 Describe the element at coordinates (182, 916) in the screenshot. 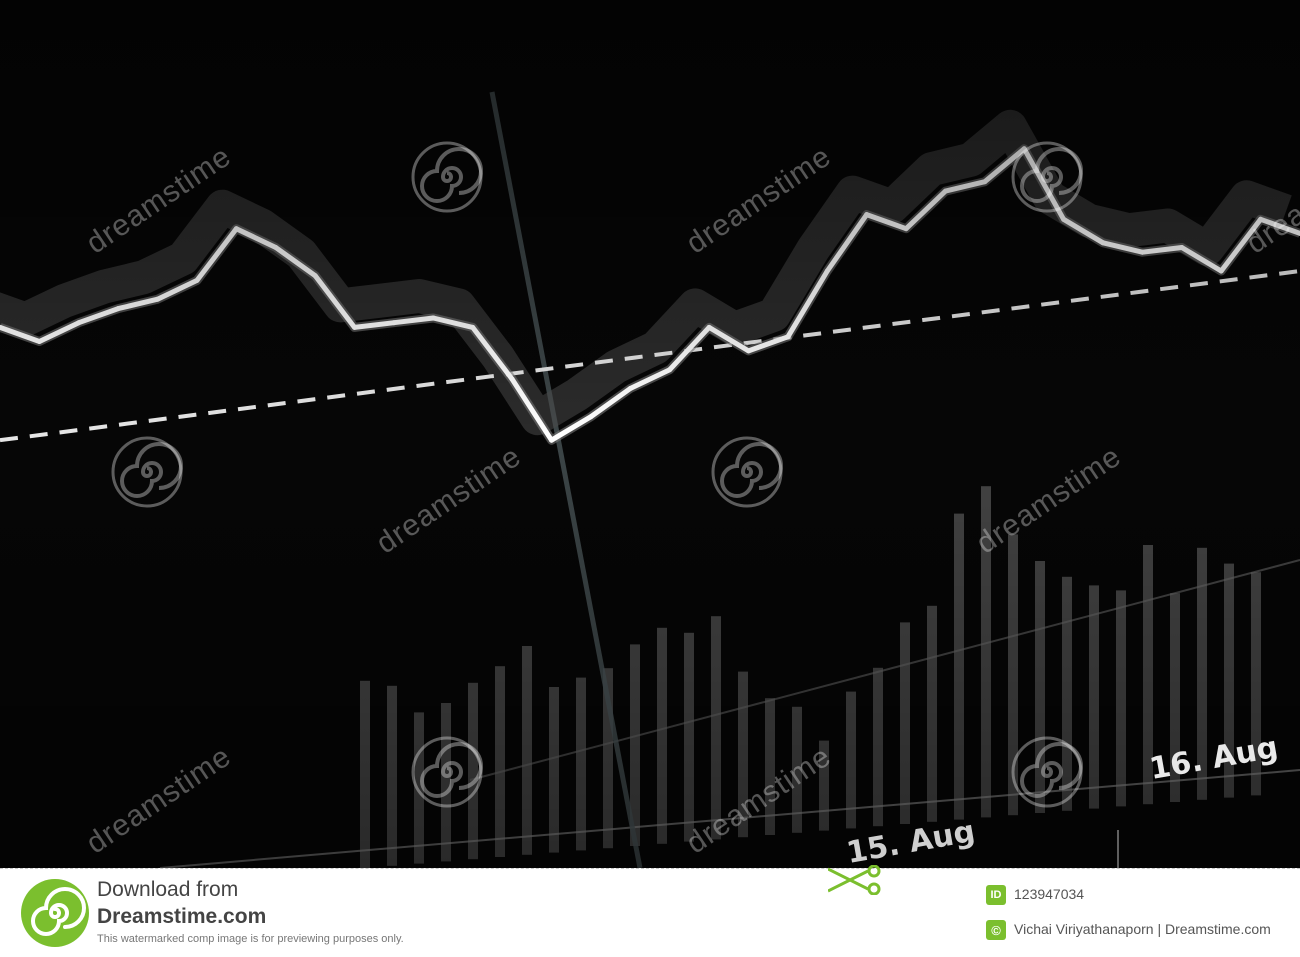

I see `dreamstime-link: Dreamstime.com` at that location.